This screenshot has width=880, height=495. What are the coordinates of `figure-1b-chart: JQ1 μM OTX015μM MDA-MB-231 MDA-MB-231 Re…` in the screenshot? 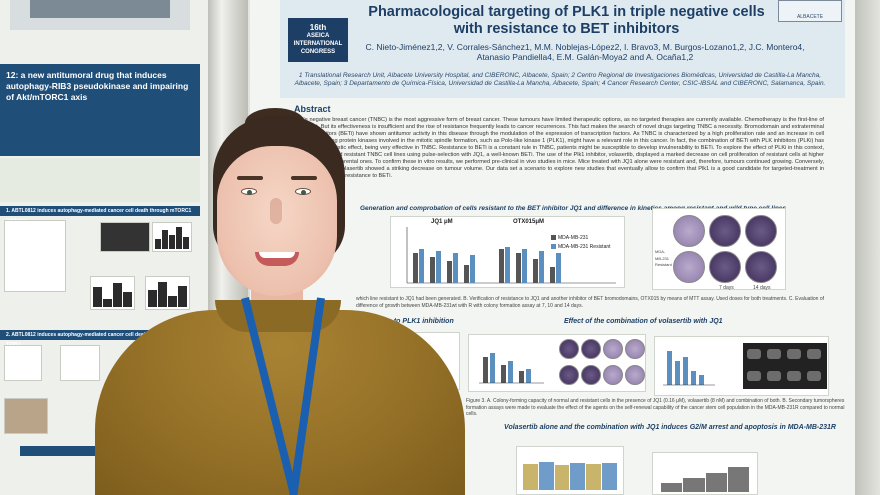 It's located at (507, 252).